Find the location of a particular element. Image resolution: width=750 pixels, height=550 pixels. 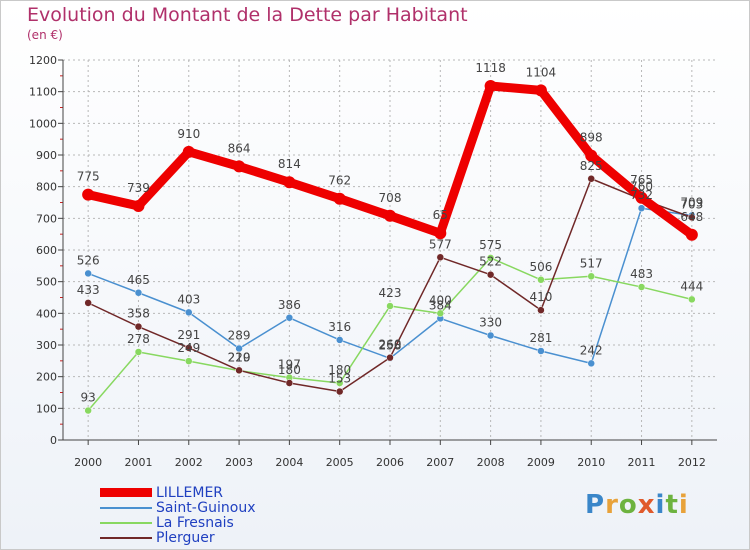

data-label: 433 is located at coordinates (88, 290).